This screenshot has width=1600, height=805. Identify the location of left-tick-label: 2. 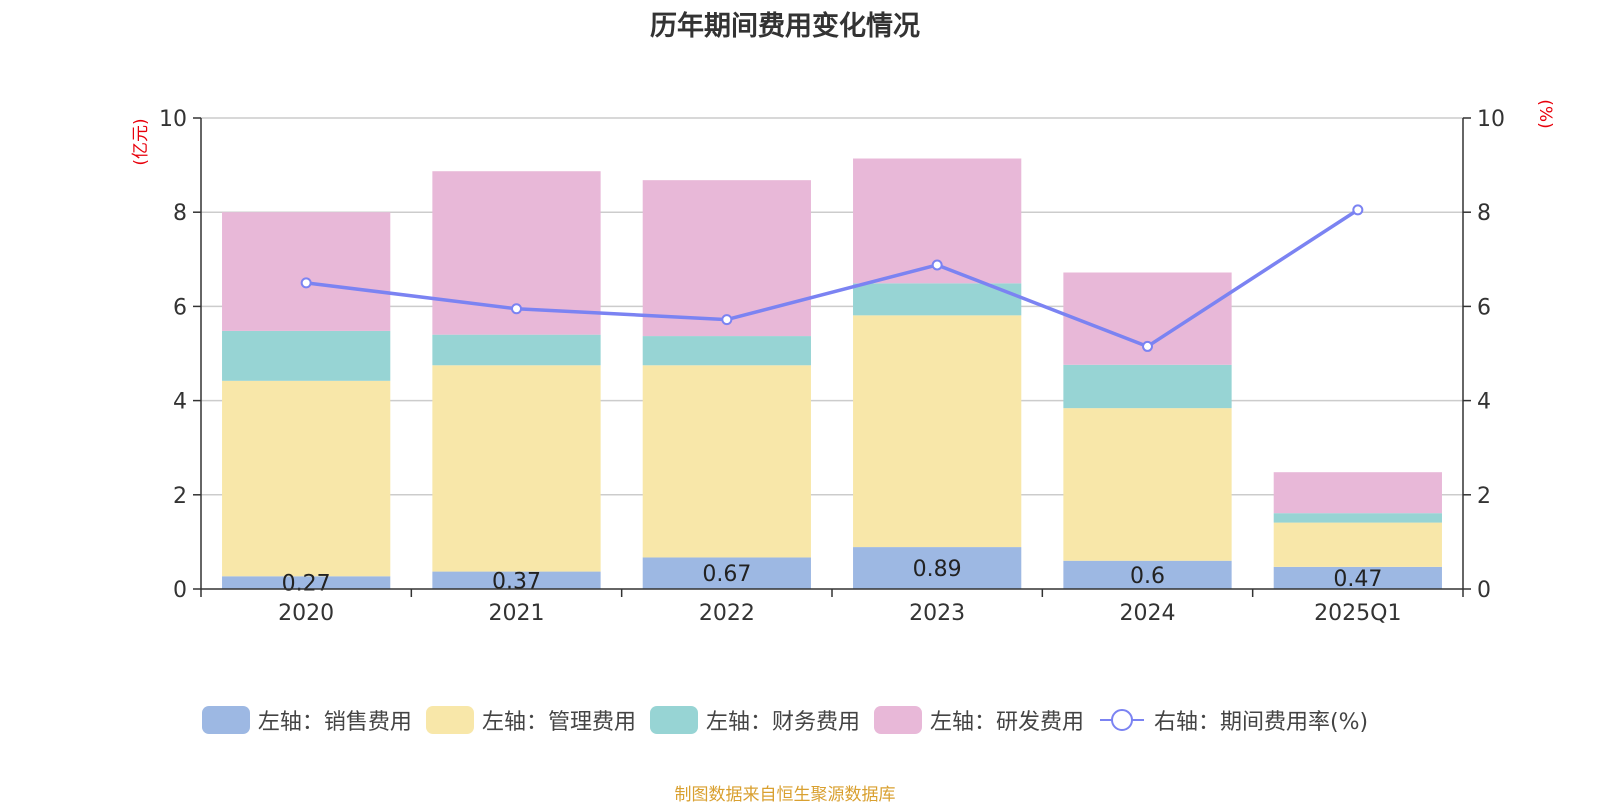
(180, 496).